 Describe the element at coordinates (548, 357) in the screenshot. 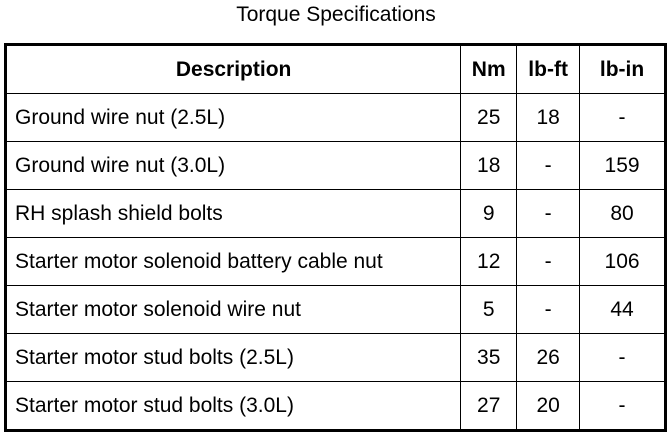

I see `cell-lb-ft: 26` at that location.